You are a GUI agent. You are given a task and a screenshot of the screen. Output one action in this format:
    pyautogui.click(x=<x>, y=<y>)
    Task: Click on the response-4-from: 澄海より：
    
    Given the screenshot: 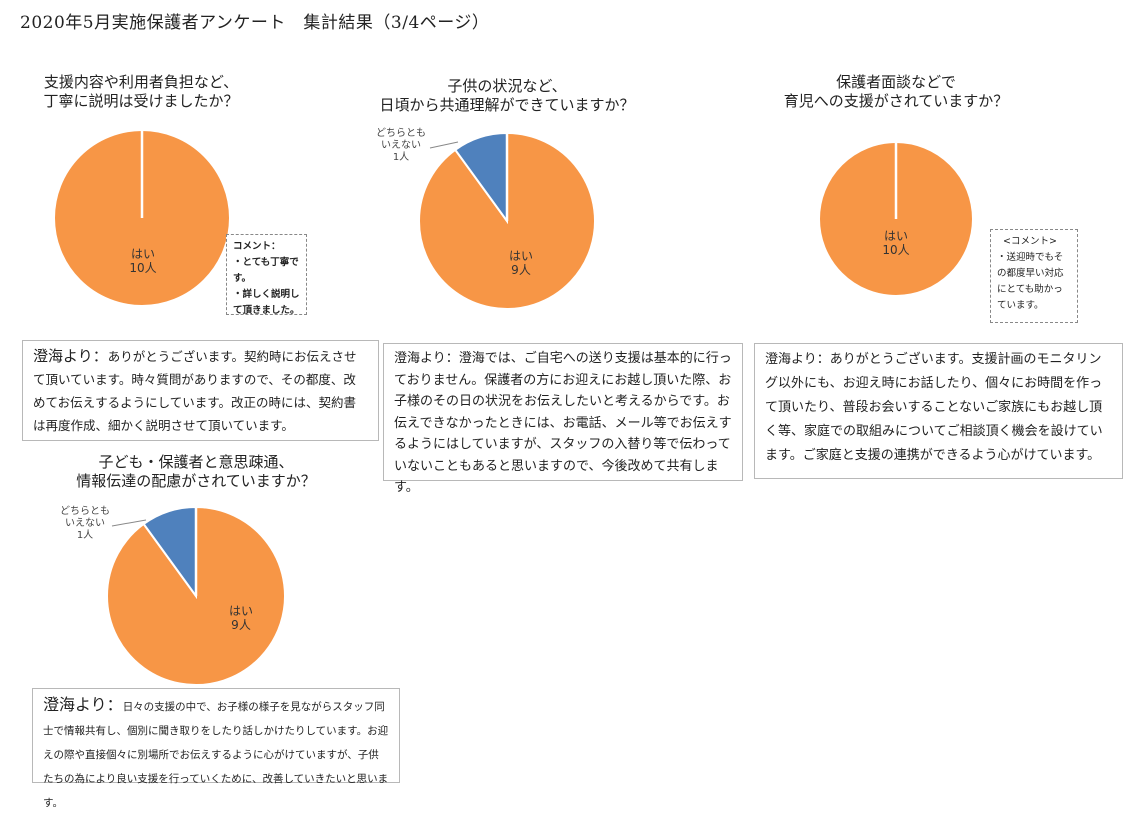 What is the action you would take?
    pyautogui.click(x=83, y=704)
    